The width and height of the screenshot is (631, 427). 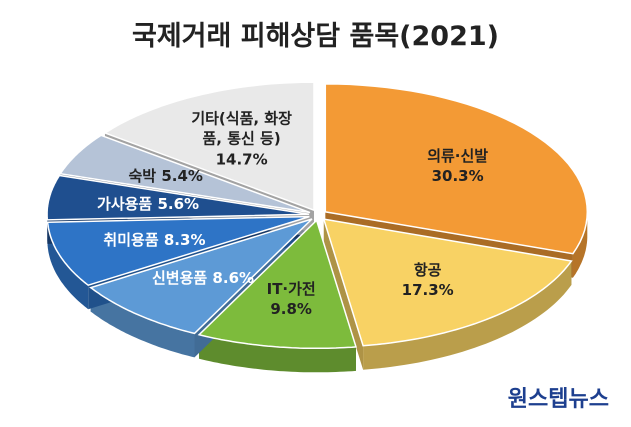 I want to click on slice-label: 신변용품 8.6%, so click(x=203, y=278).